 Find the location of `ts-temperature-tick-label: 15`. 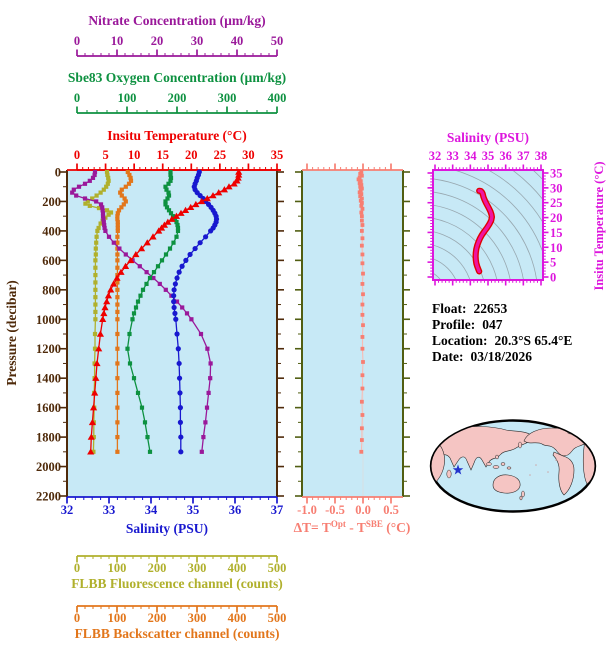

ts-temperature-tick-label: 15 is located at coordinates (556, 233).